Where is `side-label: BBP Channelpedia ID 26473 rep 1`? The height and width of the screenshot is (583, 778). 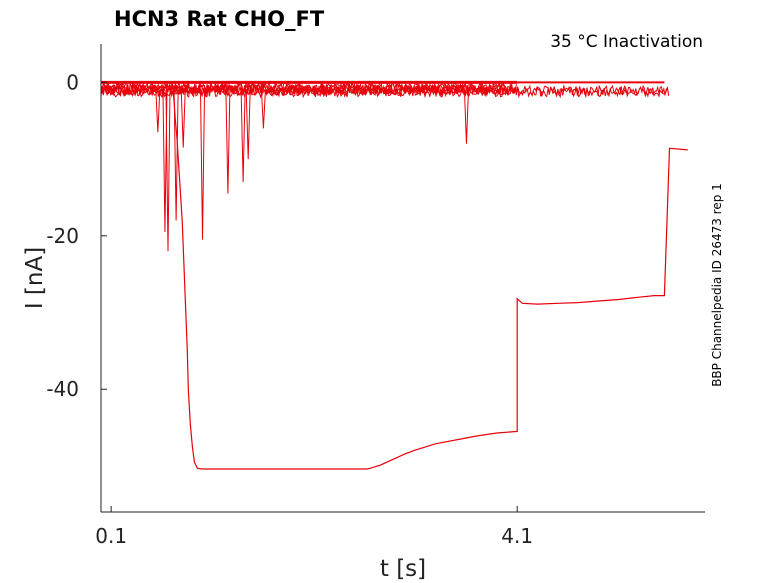 side-label: BBP Channelpedia ID 26473 rep 1 is located at coordinates (717, 285).